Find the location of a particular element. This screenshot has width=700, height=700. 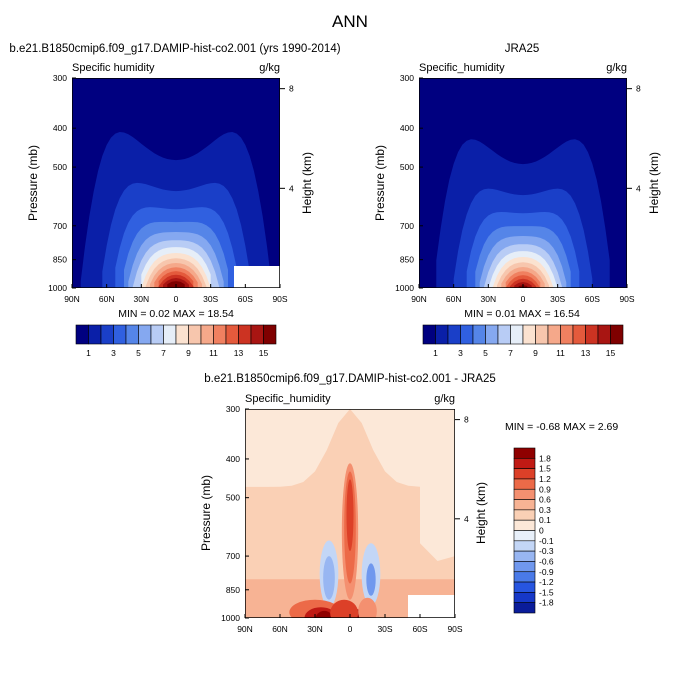

panel-obs-colorbar: 1 3 5 7 9 11 13 15 is located at coordinates (523, 341).